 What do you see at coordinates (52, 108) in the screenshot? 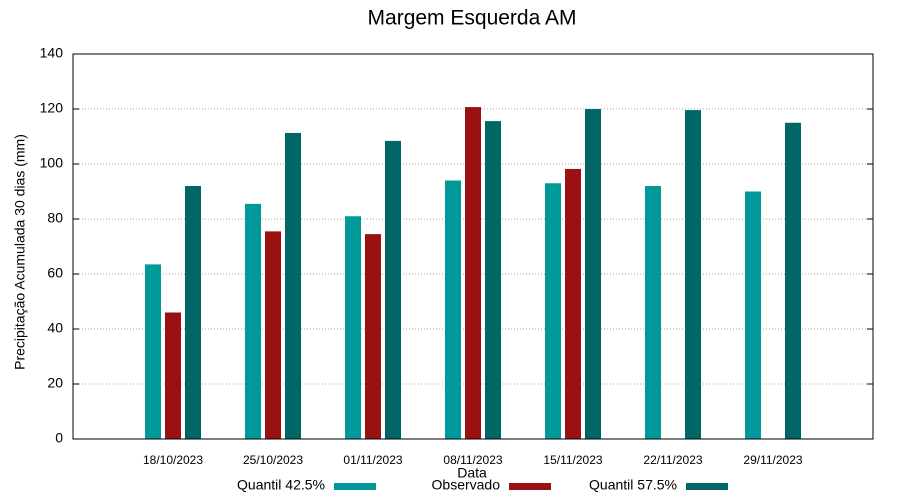
I see `y-tick-label: 120` at bounding box center [52, 108].